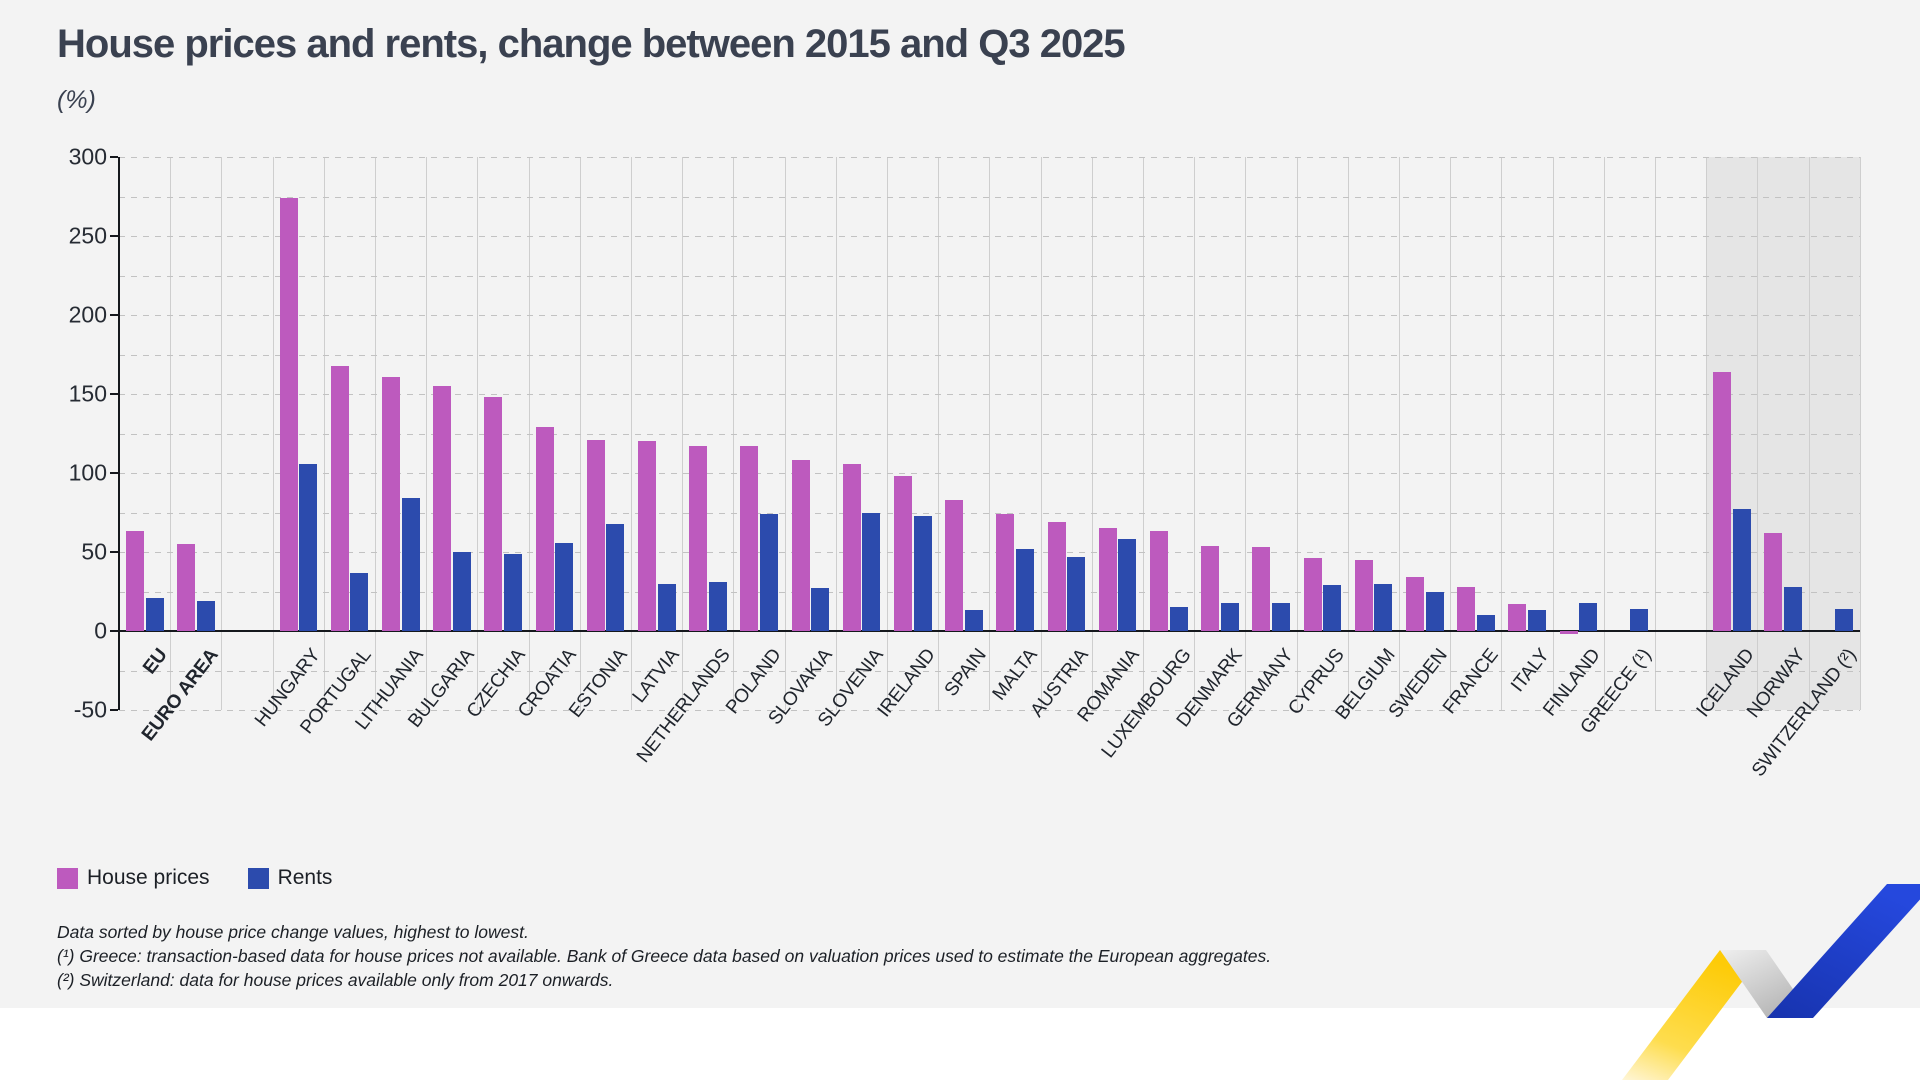  Describe the element at coordinates (1383, 607) in the screenshot. I see `bar-rents-BELGIUM` at that location.